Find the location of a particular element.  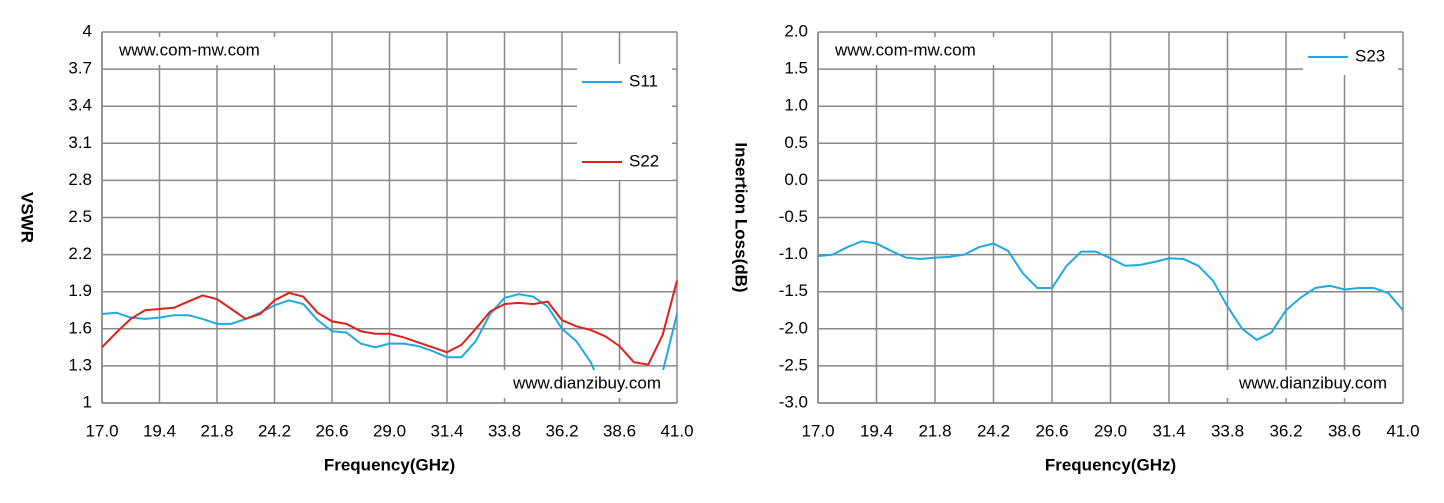

y-tick-label: -1.5 is located at coordinates (793, 290).